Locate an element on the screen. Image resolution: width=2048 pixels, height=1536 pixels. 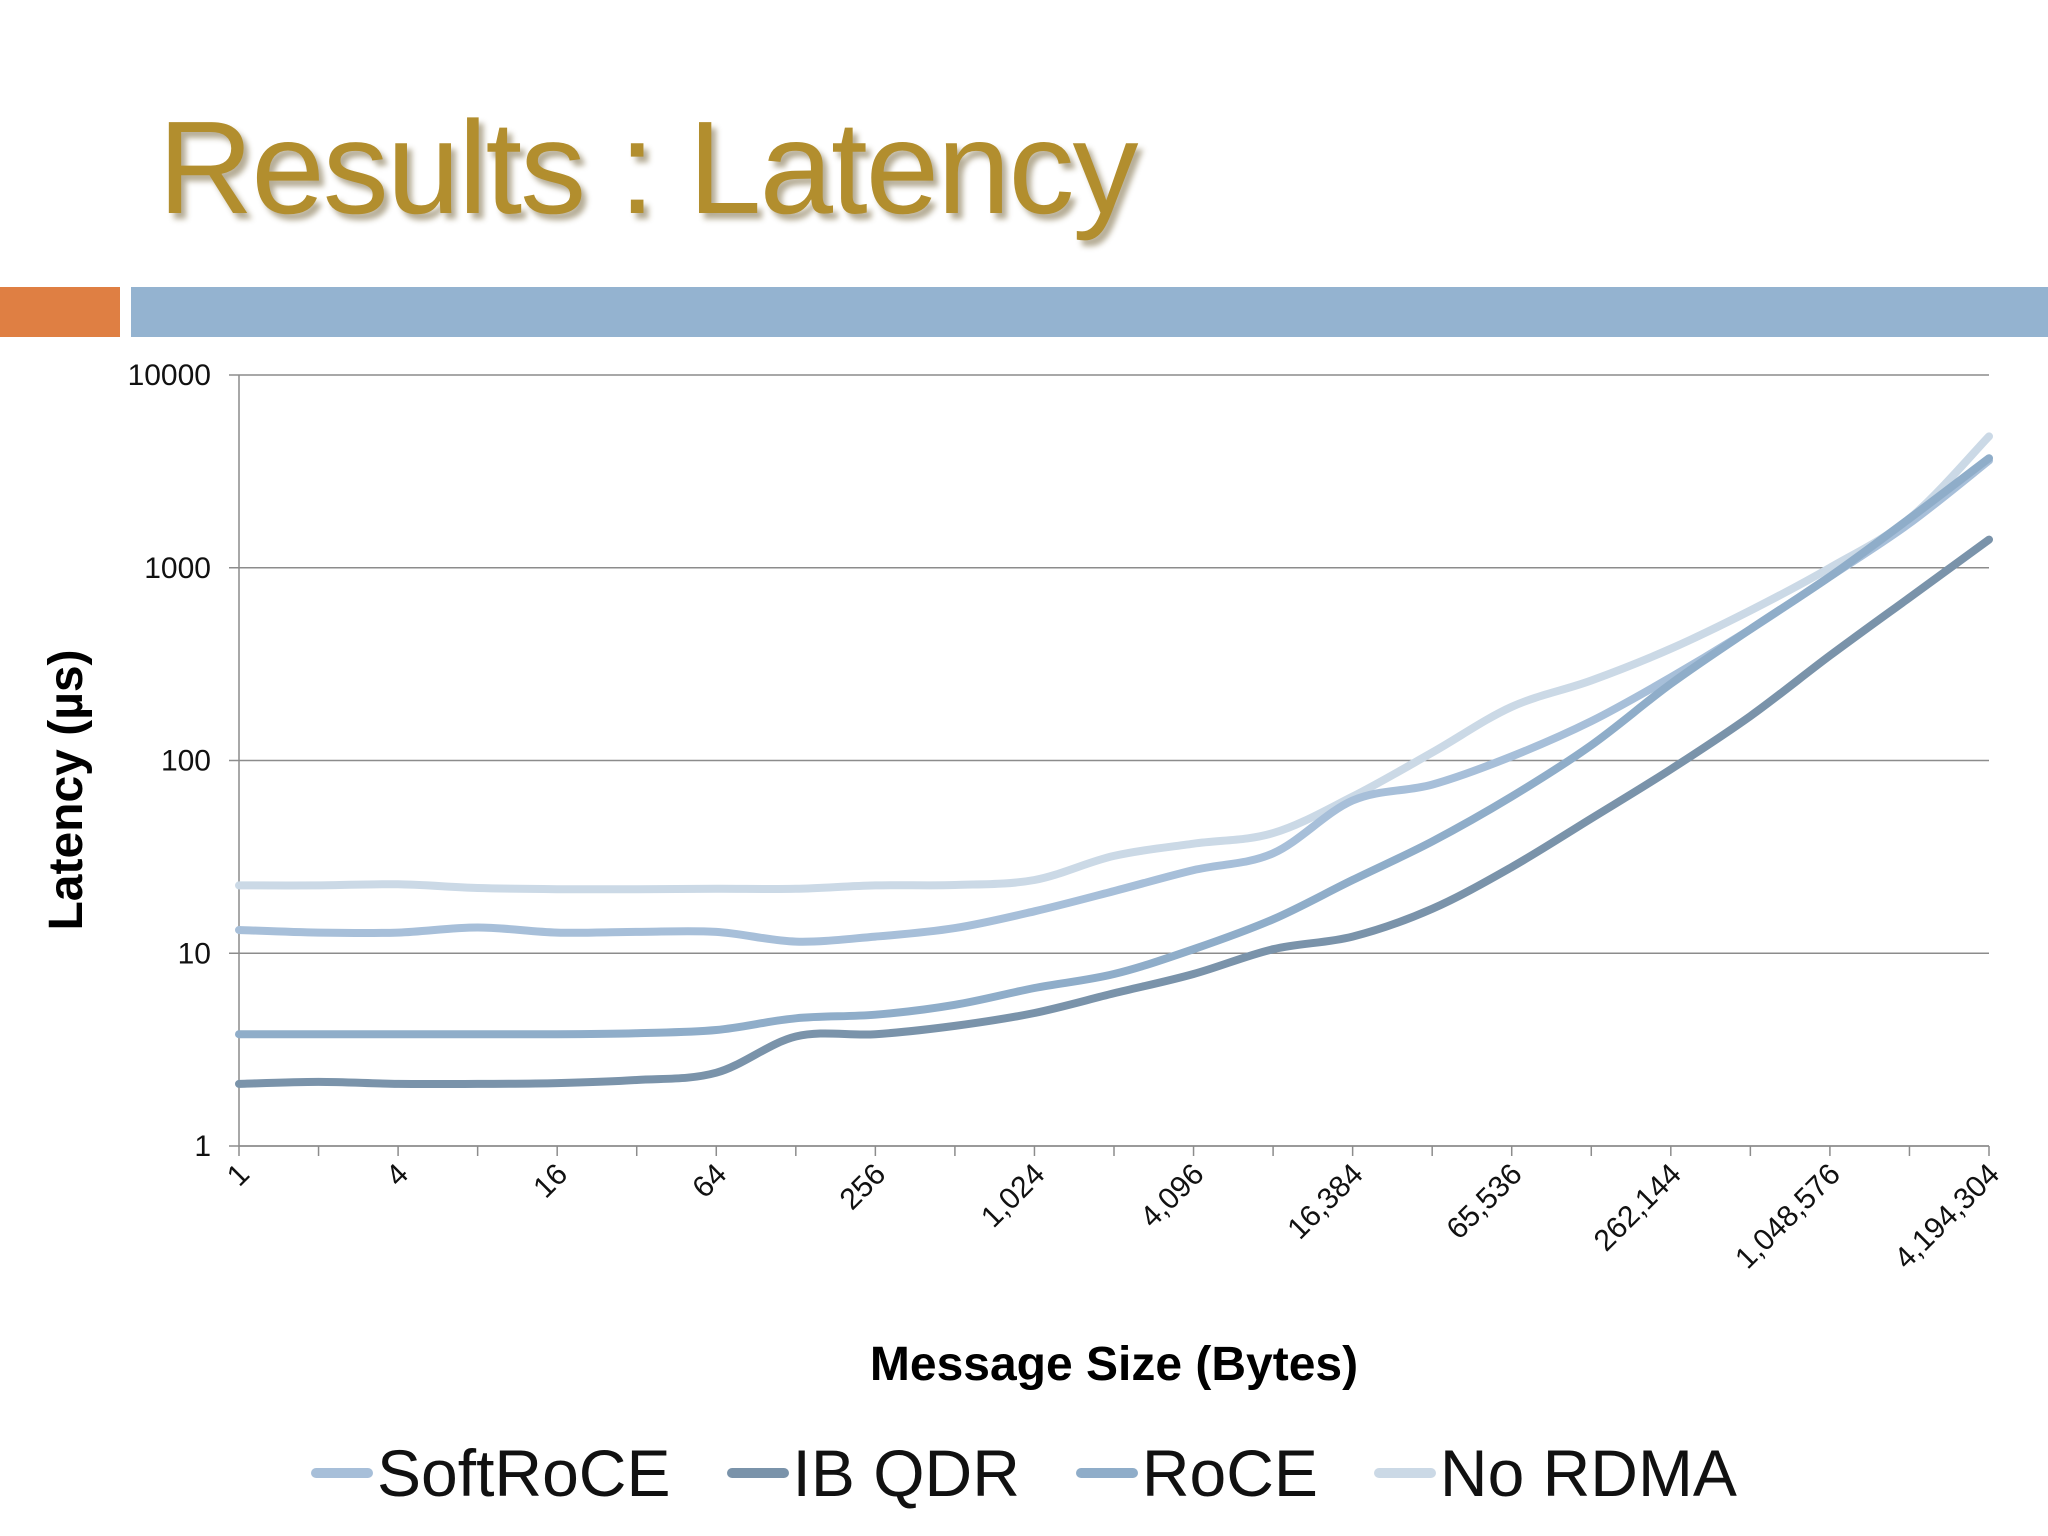
legend-item-no-rdma: No RDMA is located at coordinates (1555, 1473).